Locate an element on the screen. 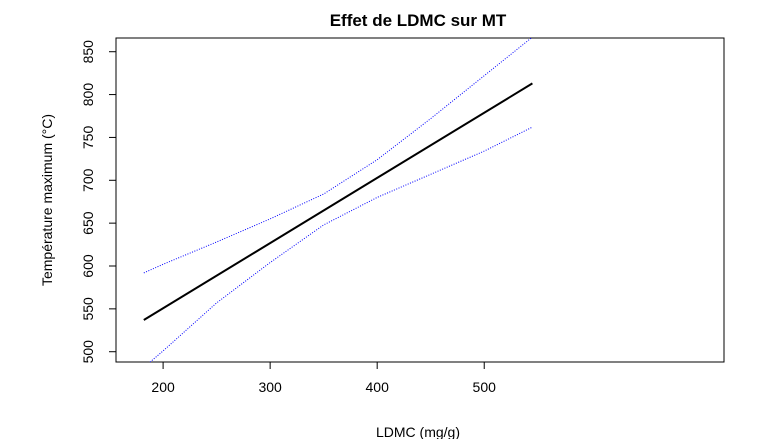 This screenshot has height=439, width=761. y-tick-label: 700 is located at coordinates (88, 180).